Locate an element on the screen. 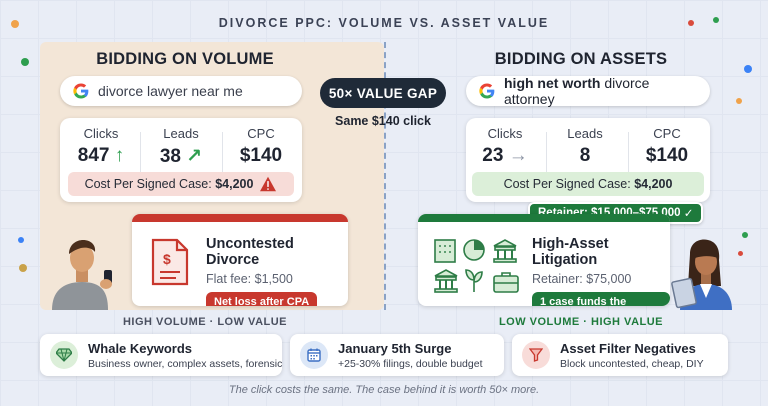 This screenshot has height=406, width=768. metric-value: 8 is located at coordinates (585, 155).